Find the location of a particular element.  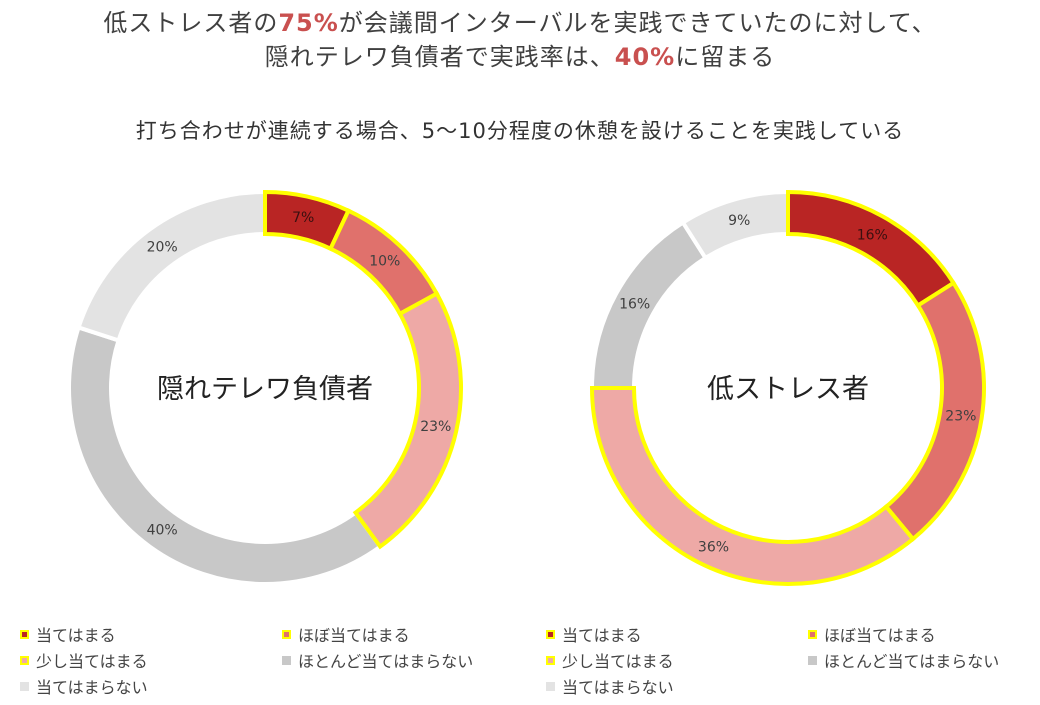

headline-line2-post: に留まる is located at coordinates (725, 57).